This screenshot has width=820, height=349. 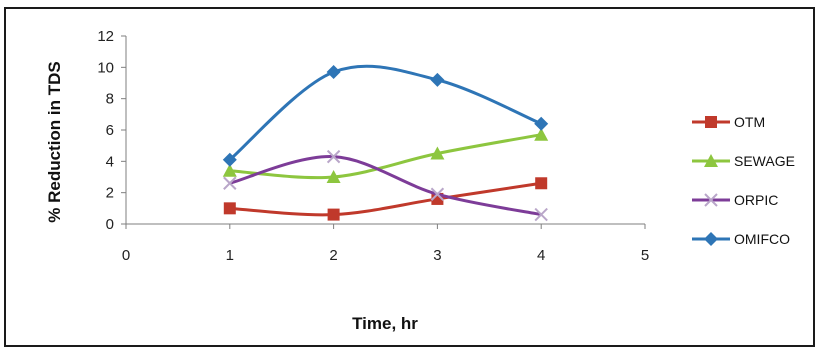 I want to click on y-tick-label: 8, so click(x=110, y=99).